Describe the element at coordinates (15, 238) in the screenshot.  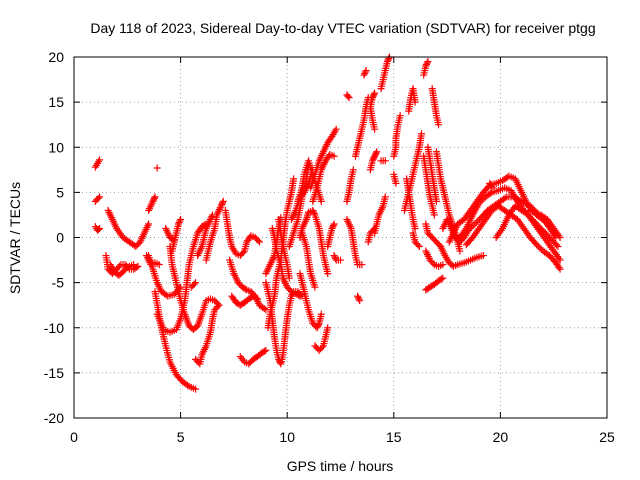
I see `y-axis-label: SDTVAR / TECUs` at that location.